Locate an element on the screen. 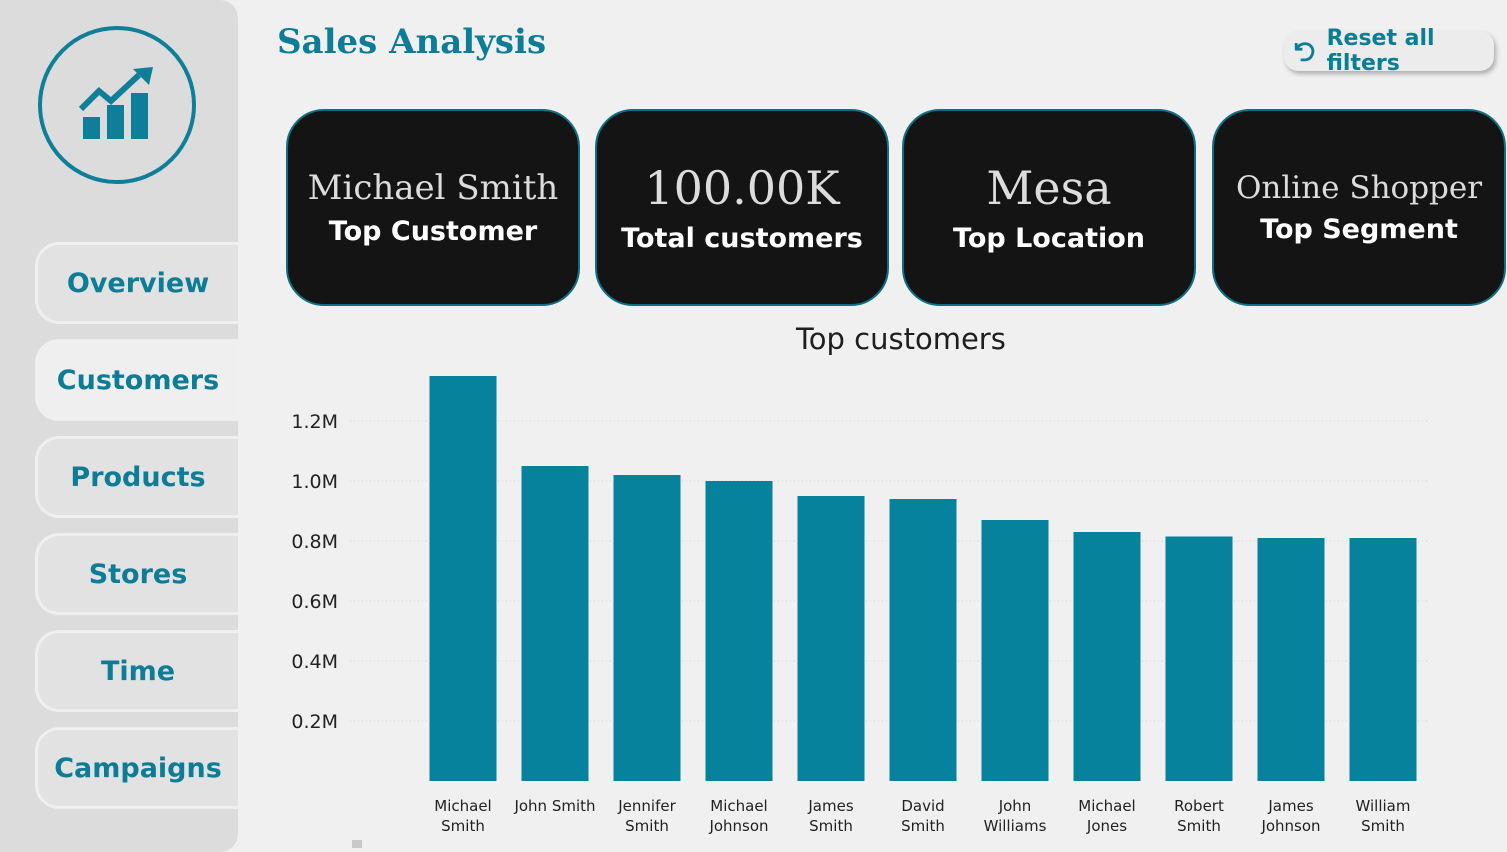 The height and width of the screenshot is (852, 1507). reset-filters-label: Reset all filters is located at coordinates (1380, 51).